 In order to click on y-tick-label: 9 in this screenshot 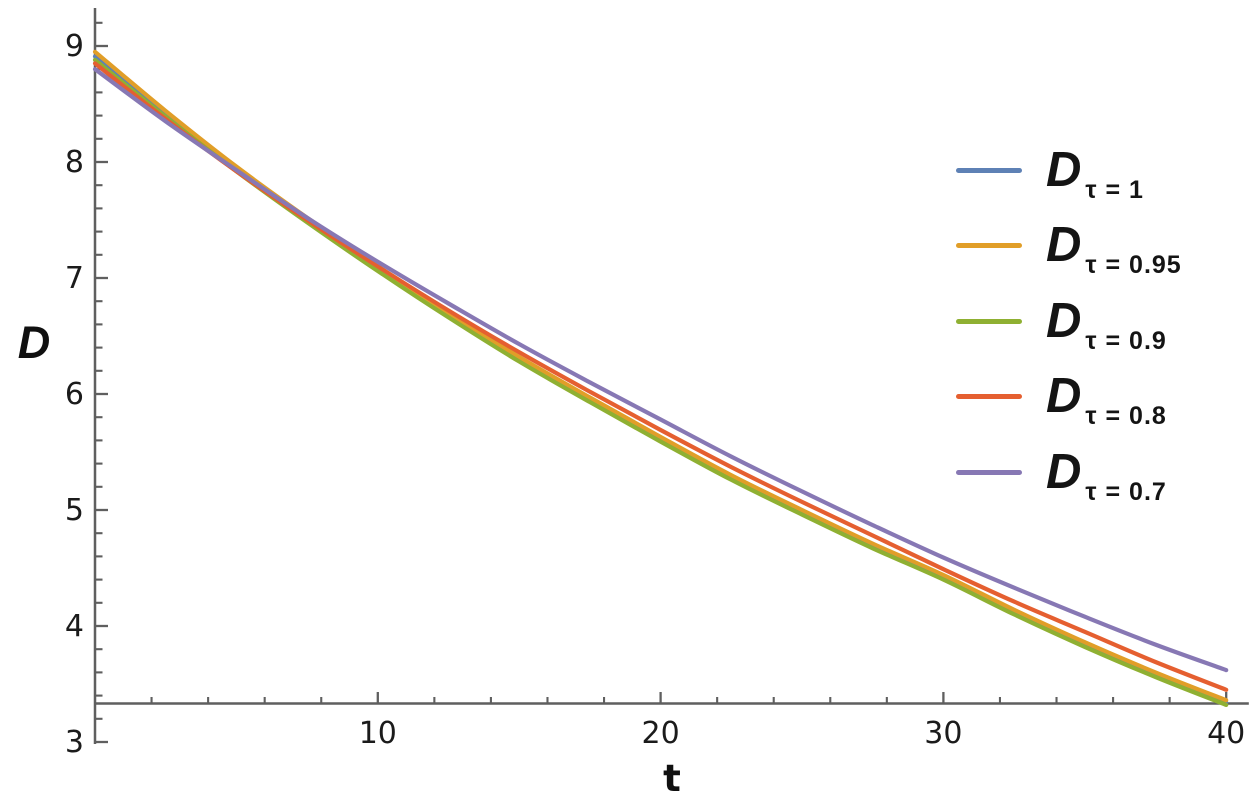, I will do `click(74, 46)`.